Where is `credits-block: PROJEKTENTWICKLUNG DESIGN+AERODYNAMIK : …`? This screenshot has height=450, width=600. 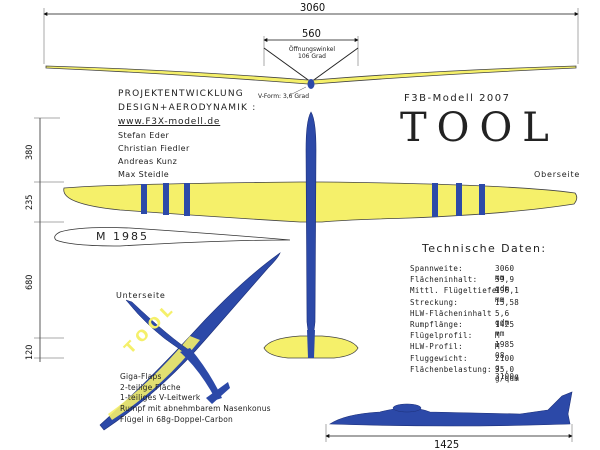
credits-block: PROJEKTENTWICKLUNG DESIGN+AERODYNAMIK : … is located at coordinates (187, 137).